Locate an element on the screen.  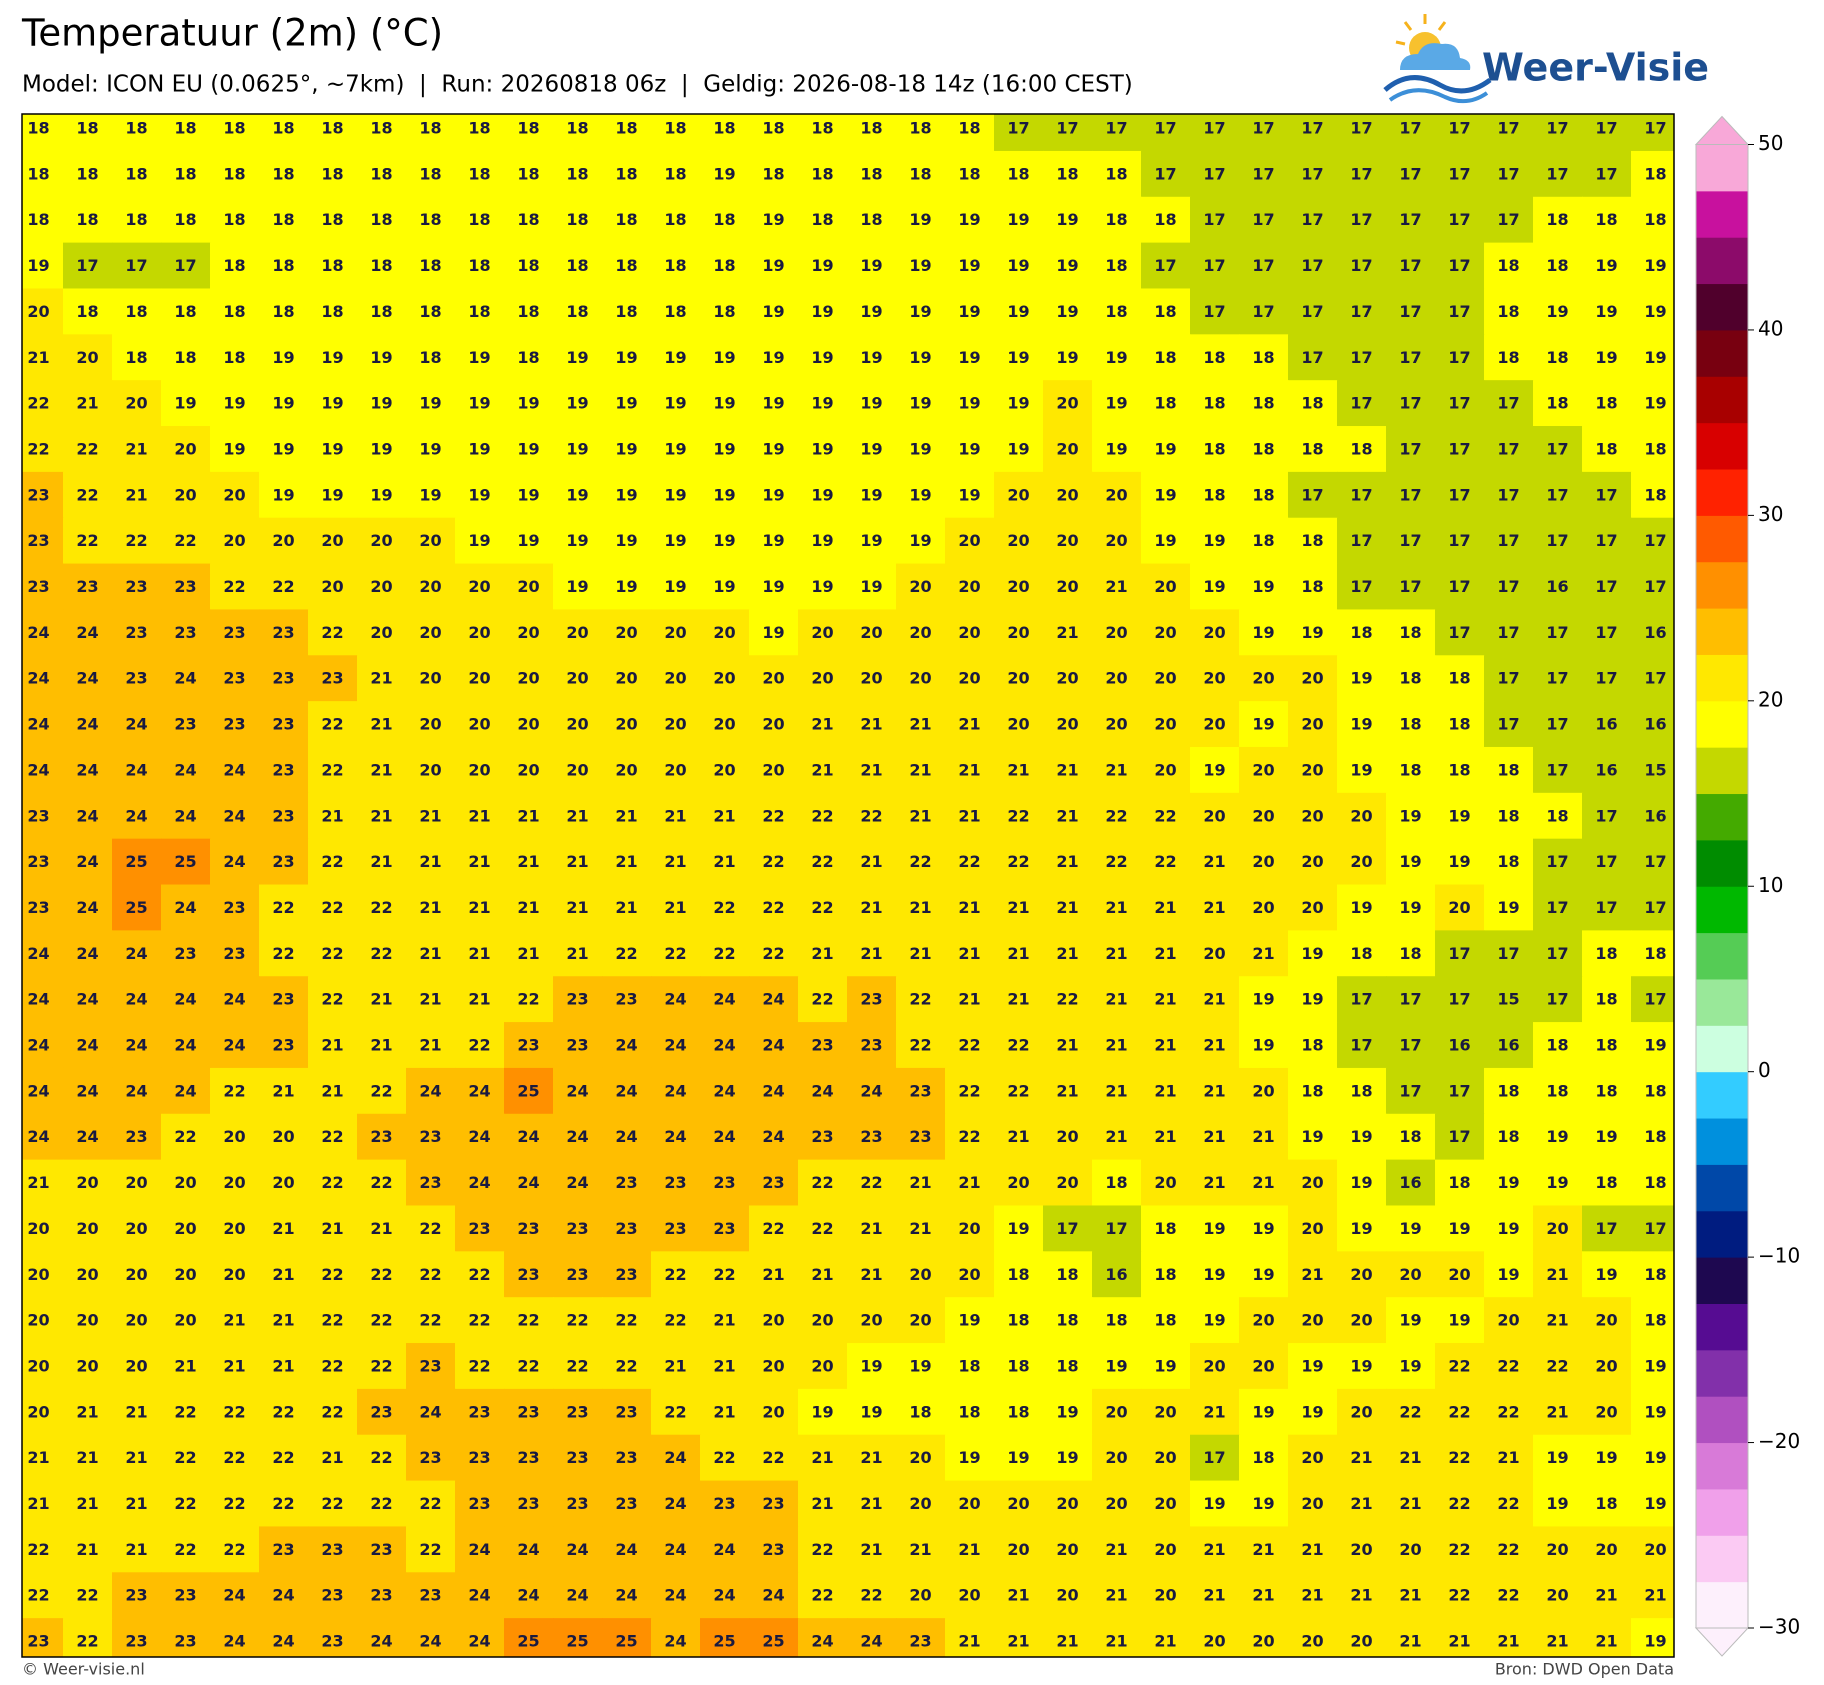
colorbar-tick-label: 40 is located at coordinates (1770, 328).